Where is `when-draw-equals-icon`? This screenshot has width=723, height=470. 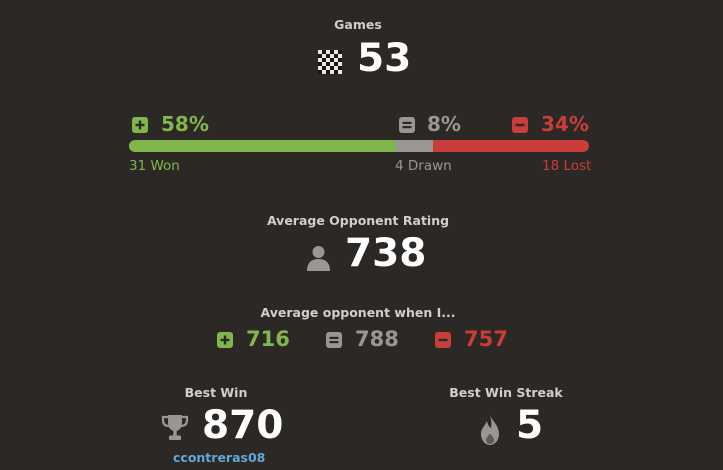
when-draw-equals-icon is located at coordinates (334, 340).